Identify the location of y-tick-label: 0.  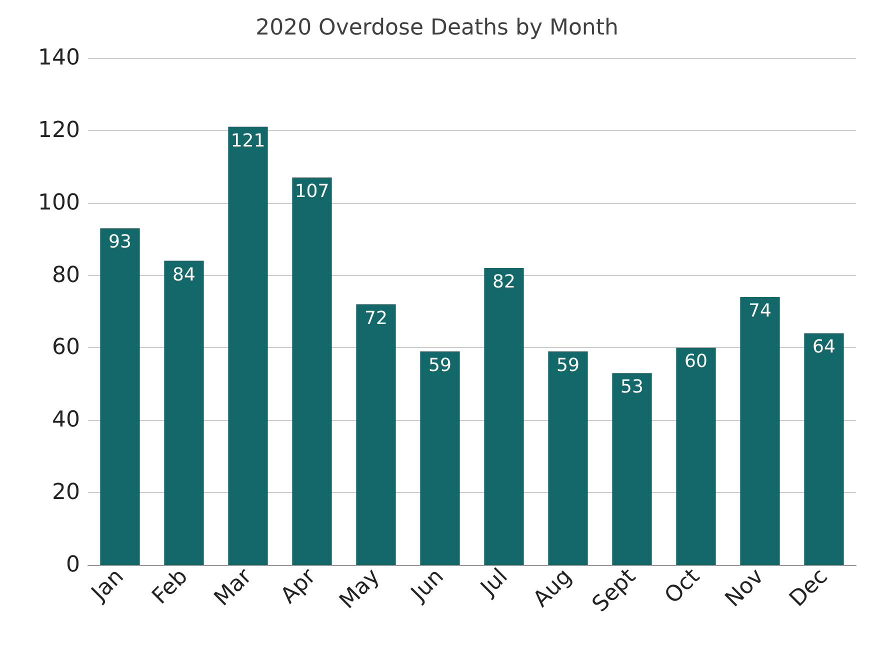
(73, 565).